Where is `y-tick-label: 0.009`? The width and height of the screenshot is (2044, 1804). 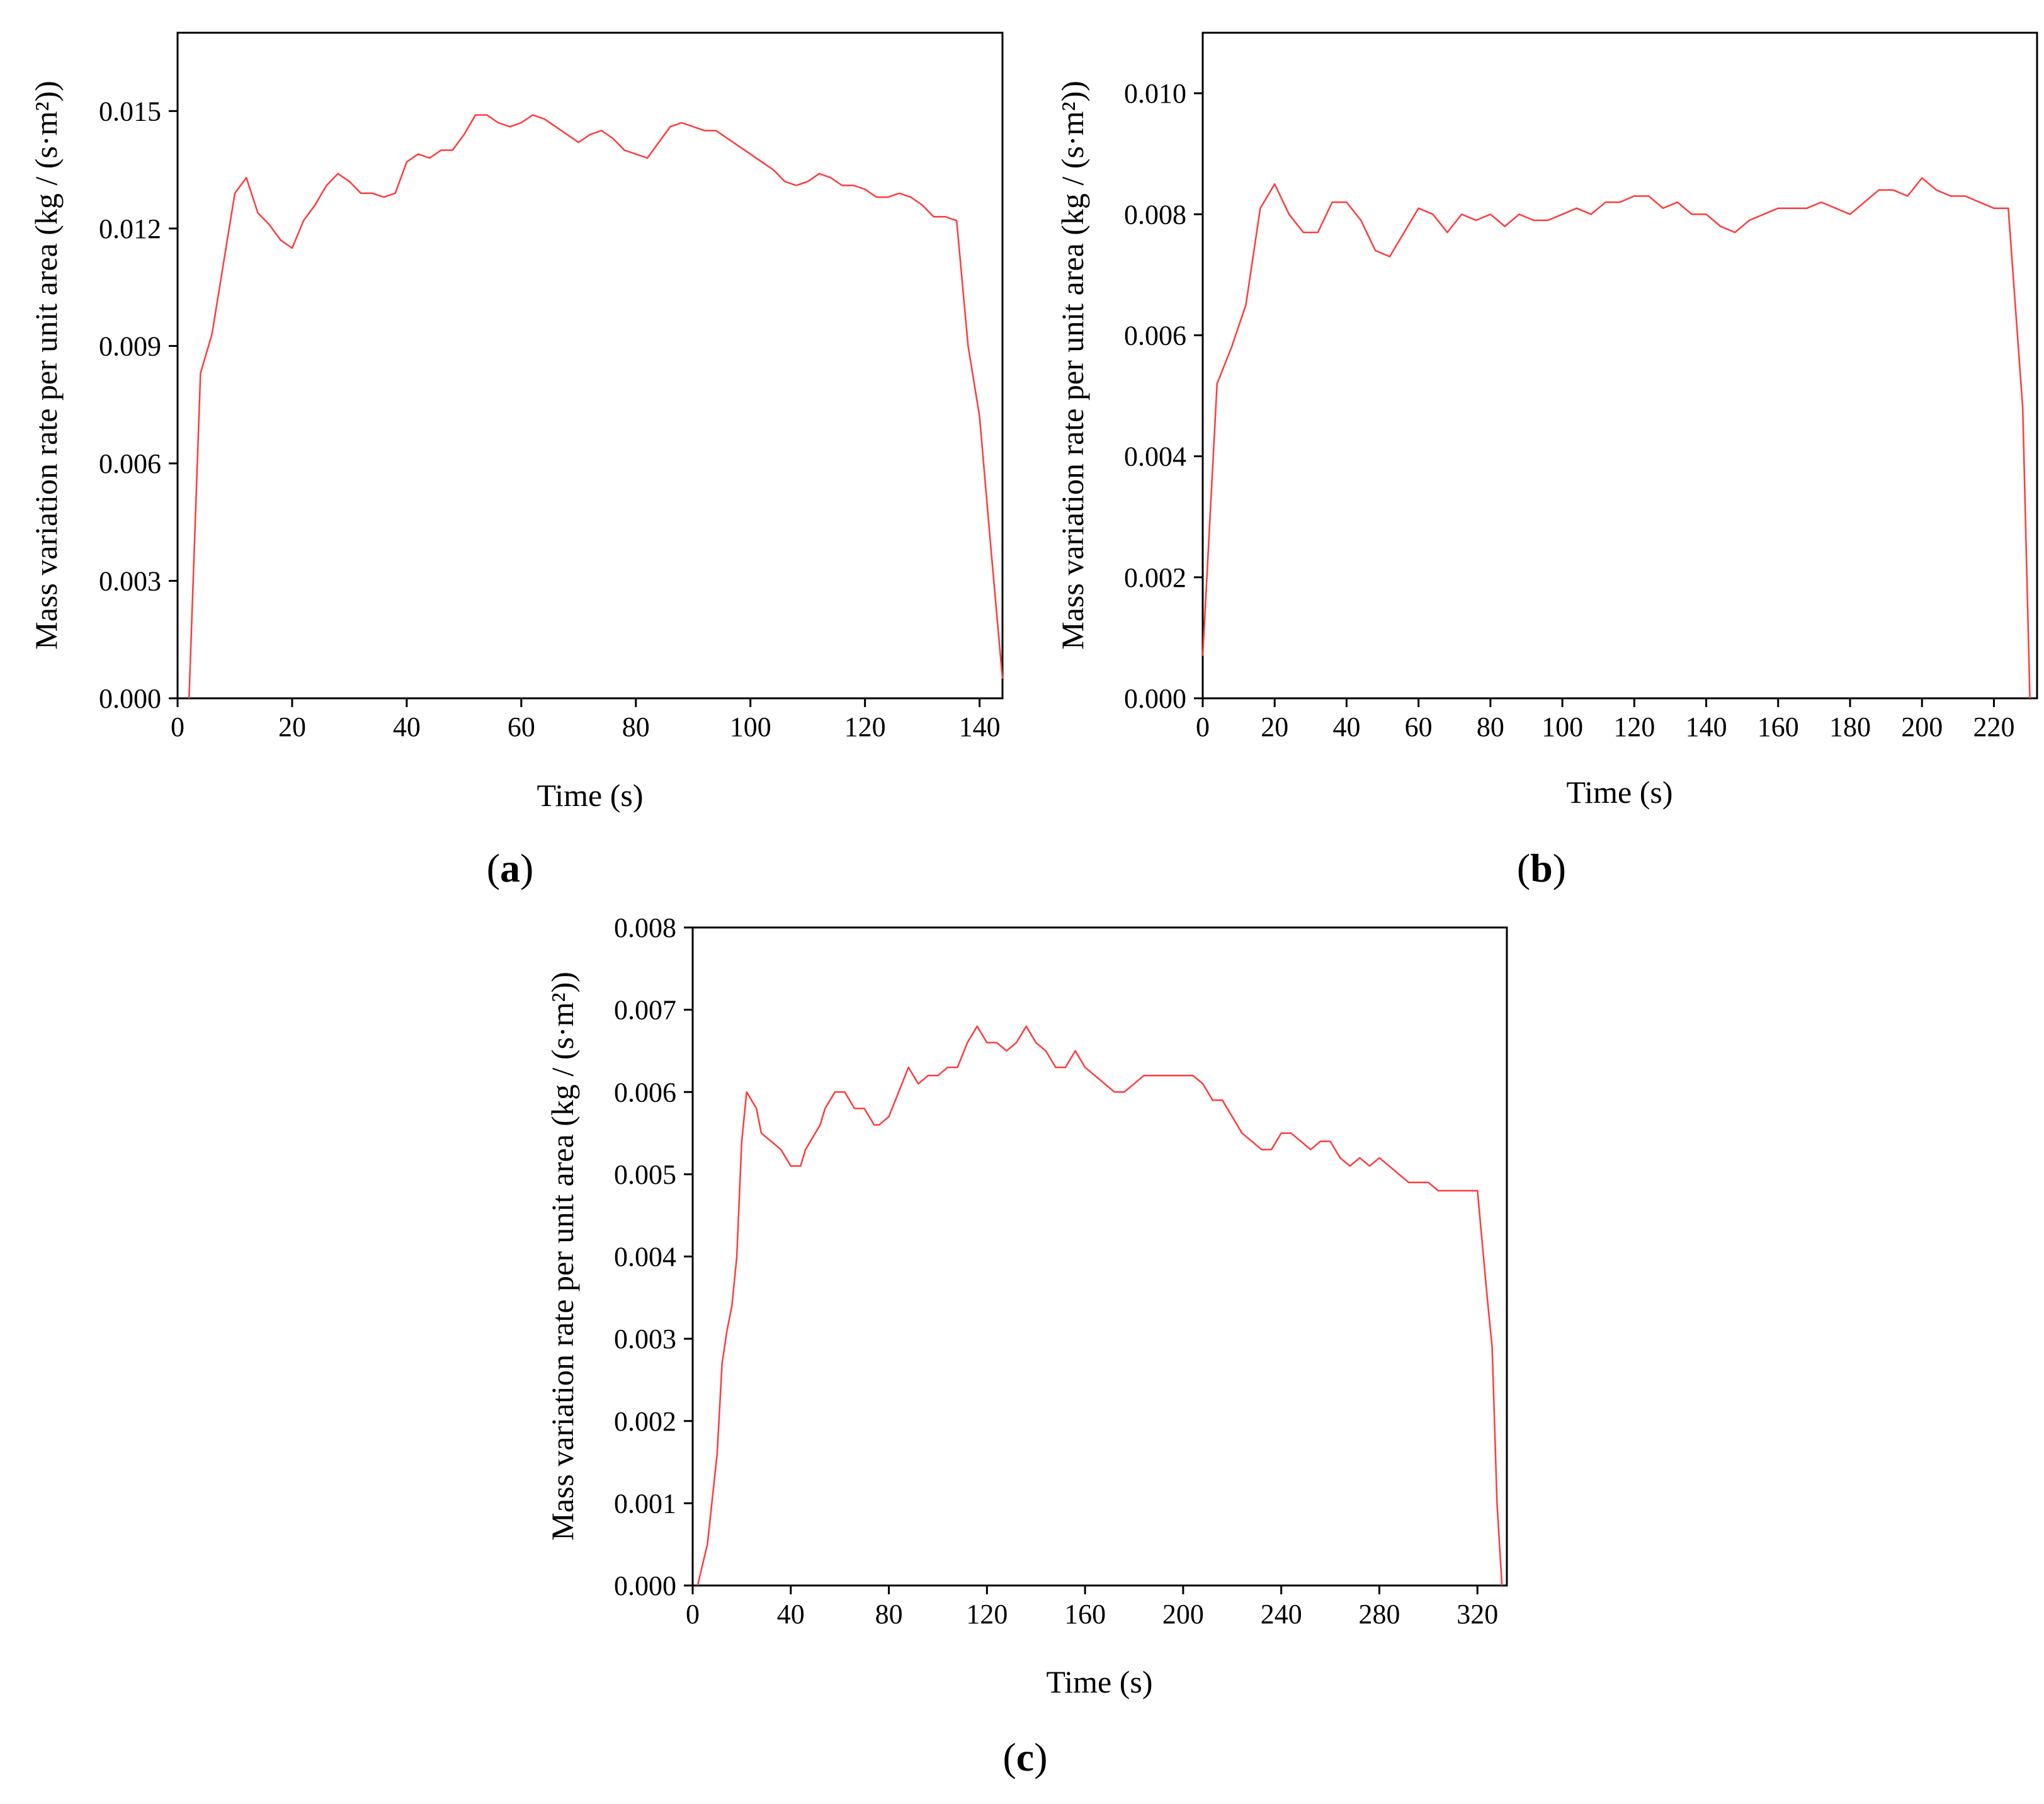
y-tick-label: 0.009 is located at coordinates (130, 346).